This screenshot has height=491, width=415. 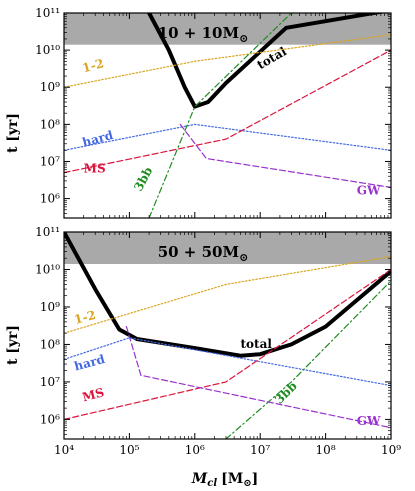 I want to click on age-of-universe-shade, so click(x=227, y=248).